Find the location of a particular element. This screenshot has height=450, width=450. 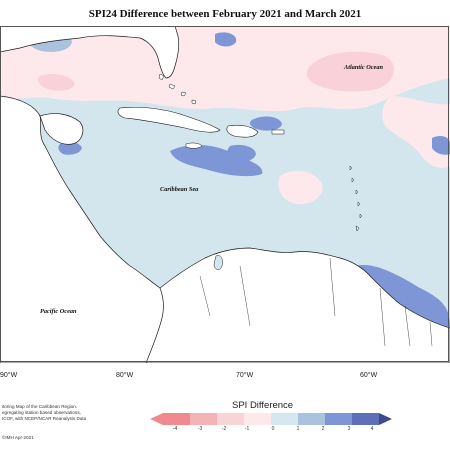

legend-arrow-left is located at coordinates (156, 419).